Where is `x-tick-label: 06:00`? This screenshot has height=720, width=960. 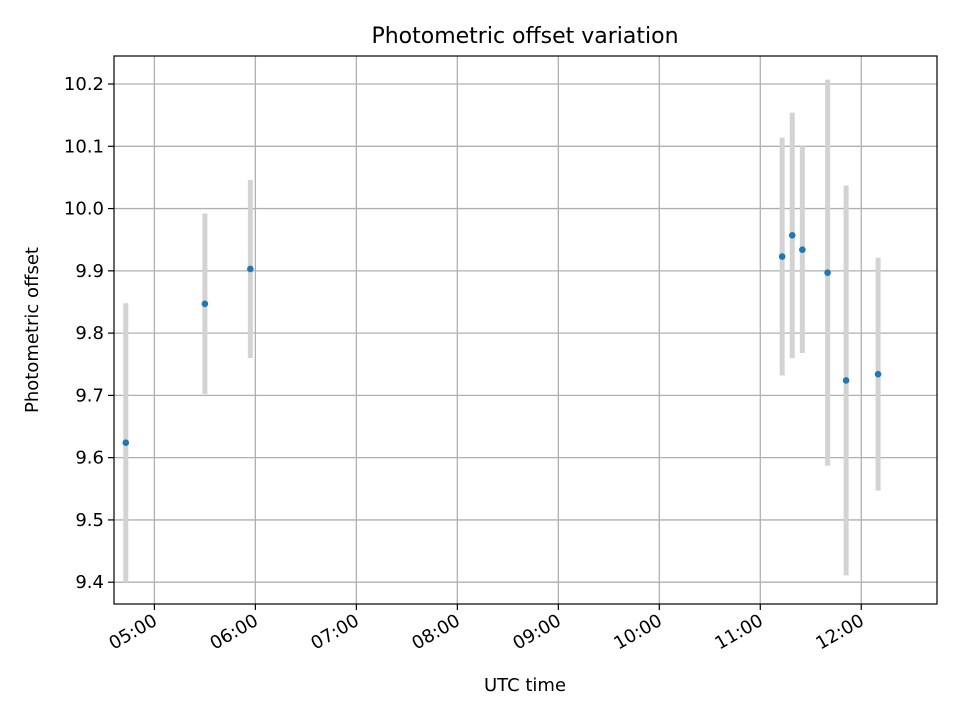 x-tick-label: 06:00 is located at coordinates (233, 632).